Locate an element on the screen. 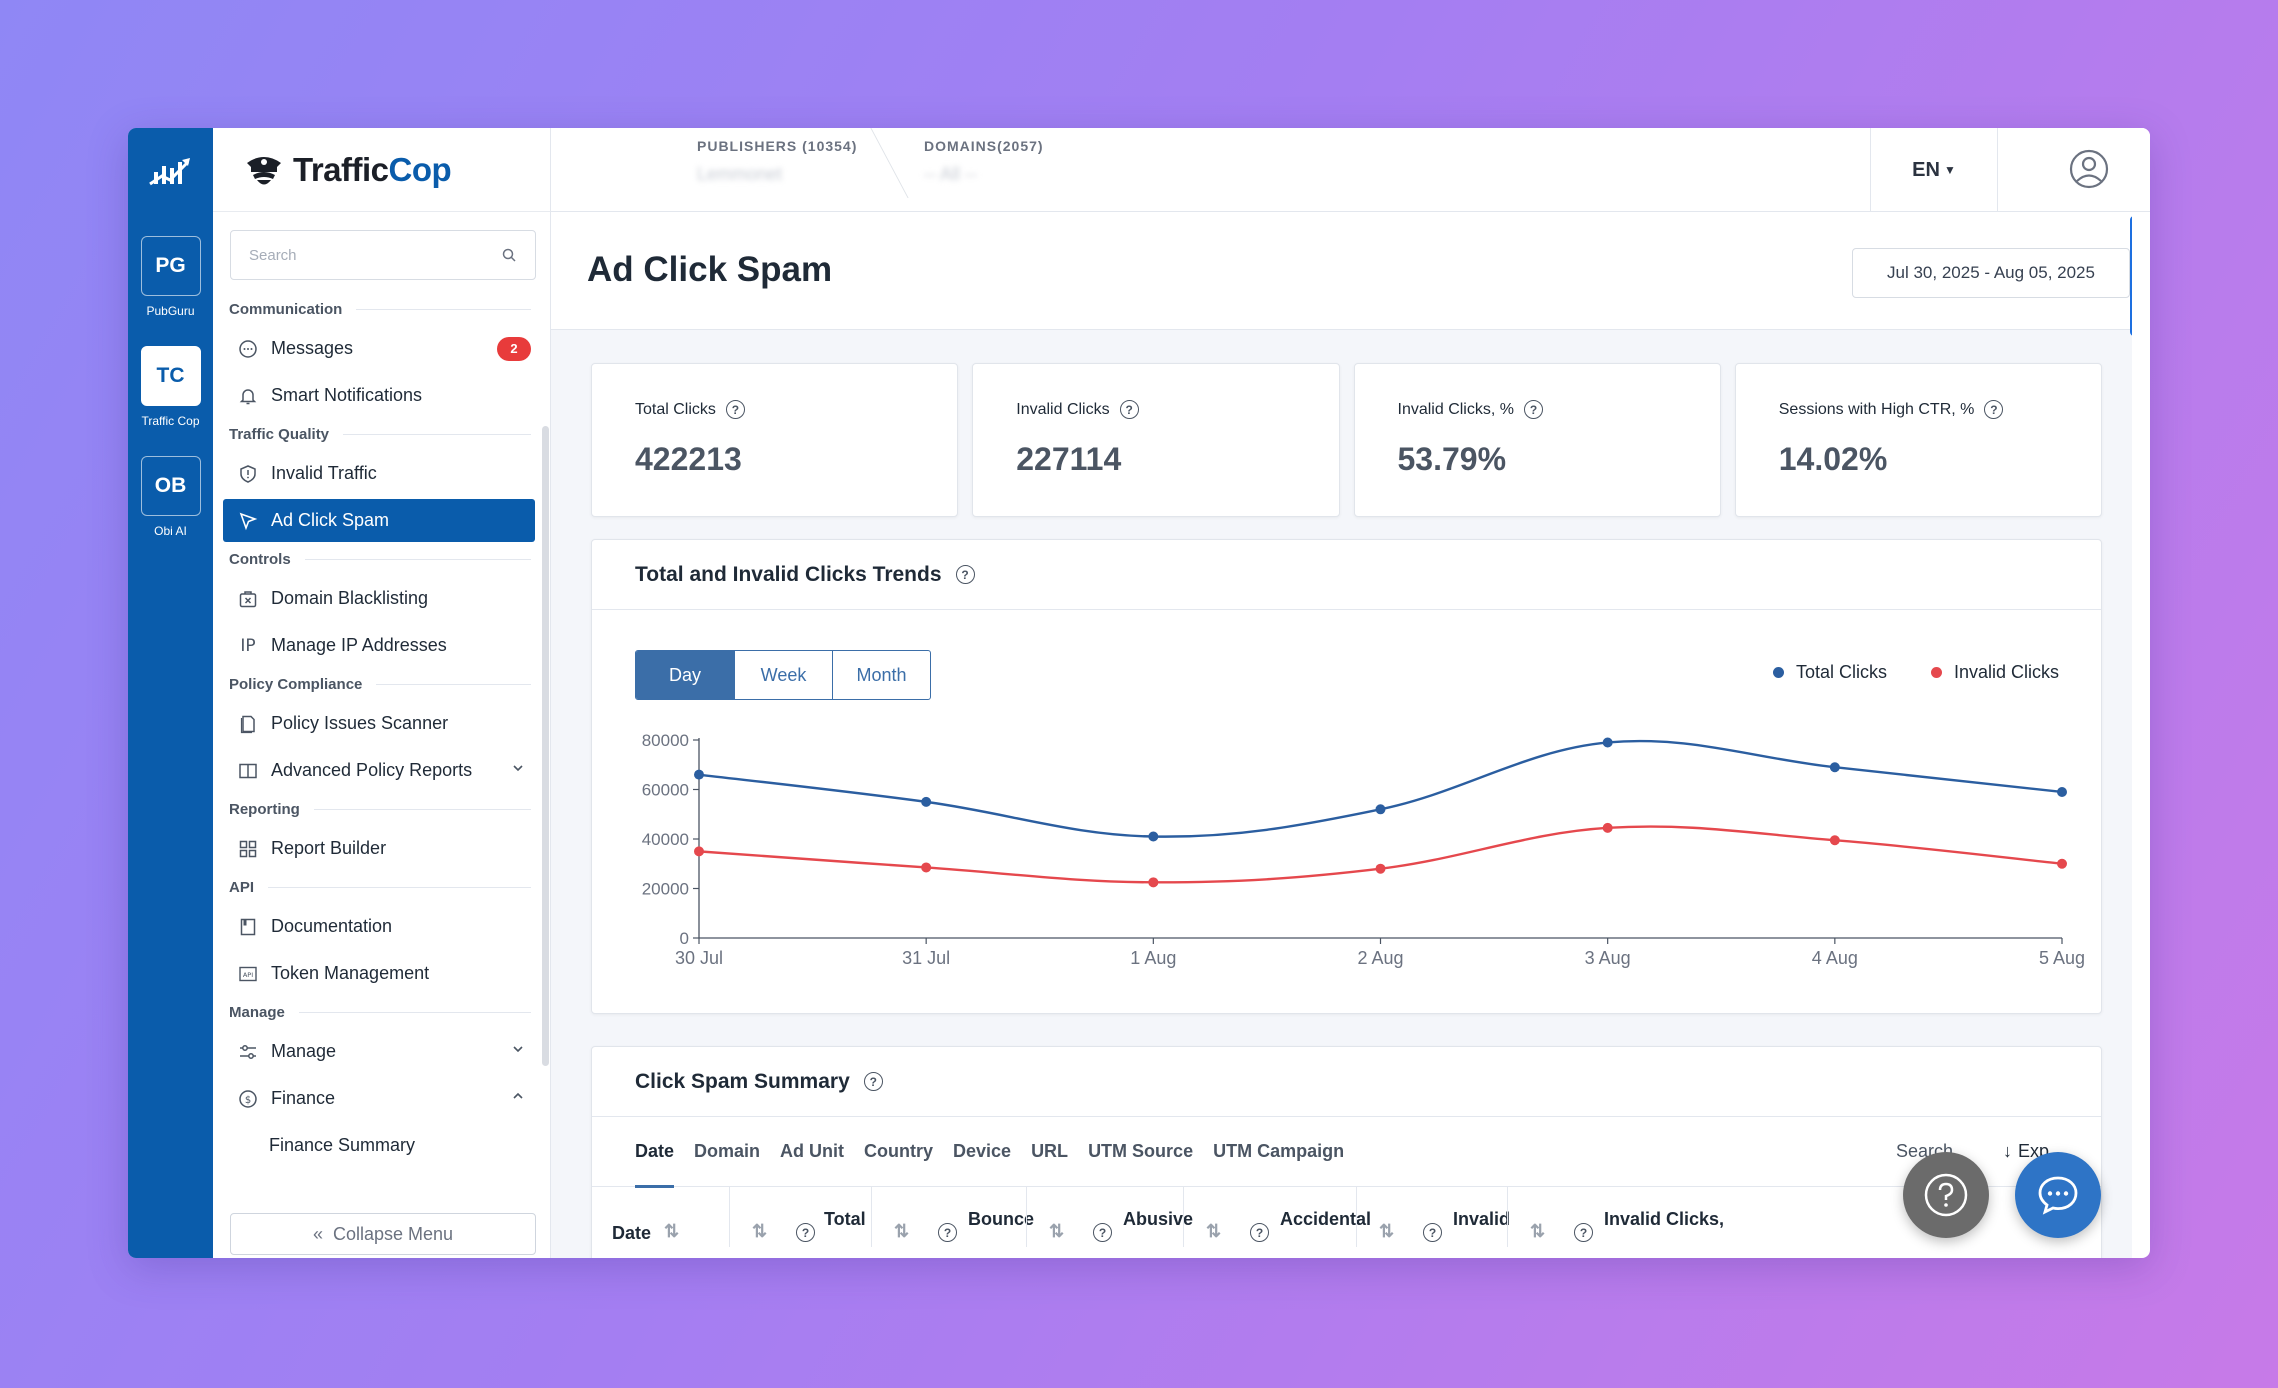 This screenshot has height=1388, width=2278. tab-date: Date is located at coordinates (655, 1152).